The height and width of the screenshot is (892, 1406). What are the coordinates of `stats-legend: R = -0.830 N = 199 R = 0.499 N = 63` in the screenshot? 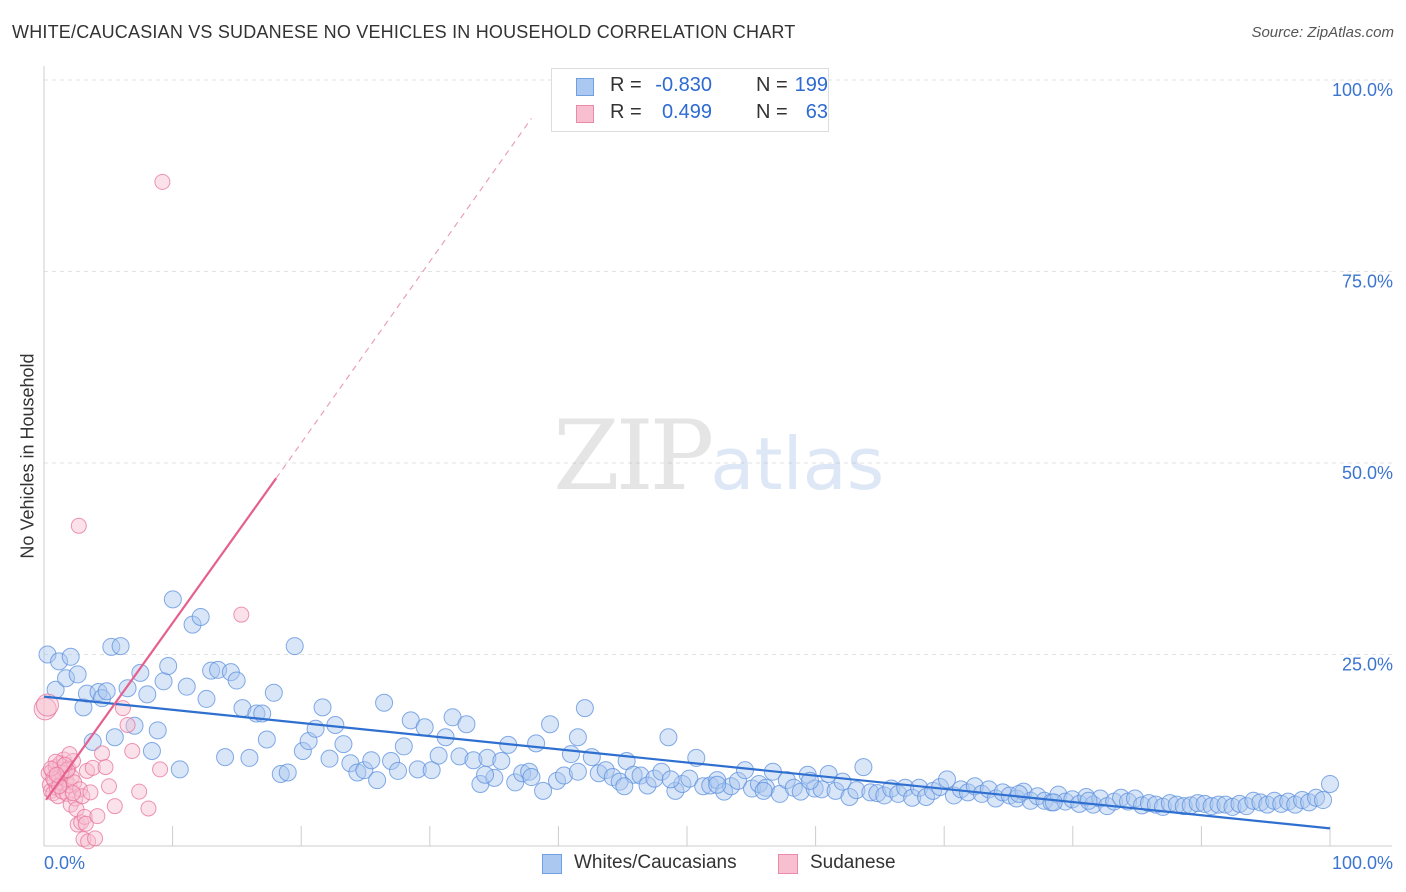 It's located at (690, 100).